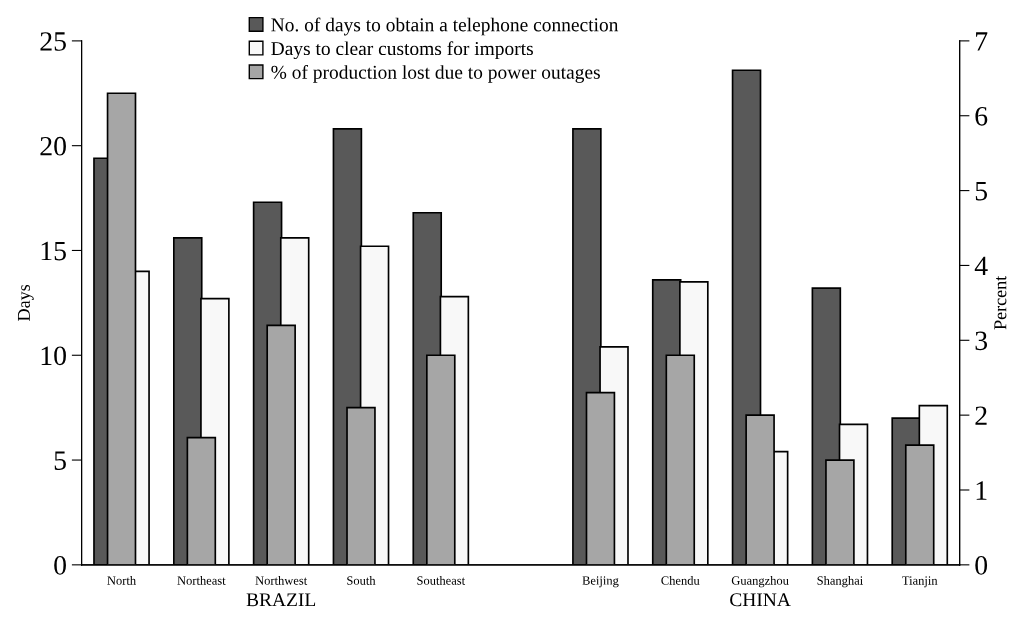 Image resolution: width=1033 pixels, height=629 pixels. I want to click on y2-tick-label: 2, so click(981, 415).